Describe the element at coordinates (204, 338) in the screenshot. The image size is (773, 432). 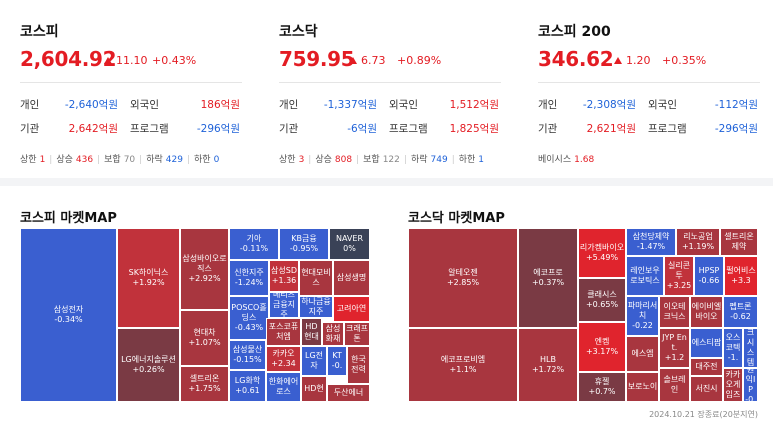
I see `treemap-tile: 현대차 +1.07%` at that location.